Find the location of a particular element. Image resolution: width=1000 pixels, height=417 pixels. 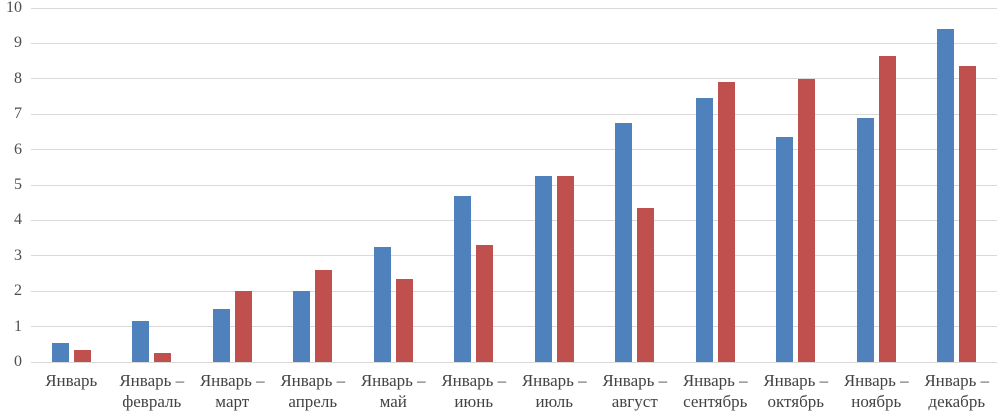

y-tick-label: 2 is located at coordinates (18, 291).